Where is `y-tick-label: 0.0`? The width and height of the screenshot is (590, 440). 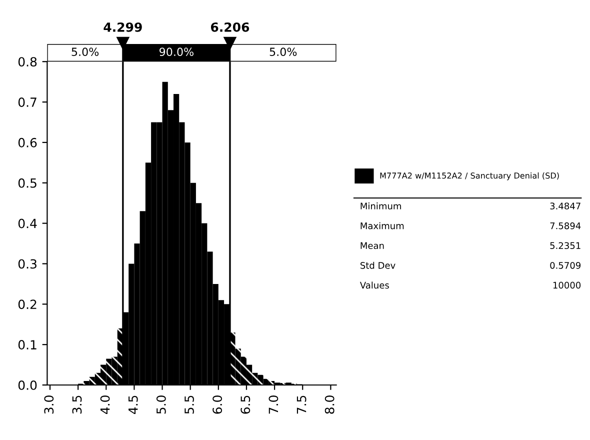
y-tick-label: 0.0 is located at coordinates (27, 385).